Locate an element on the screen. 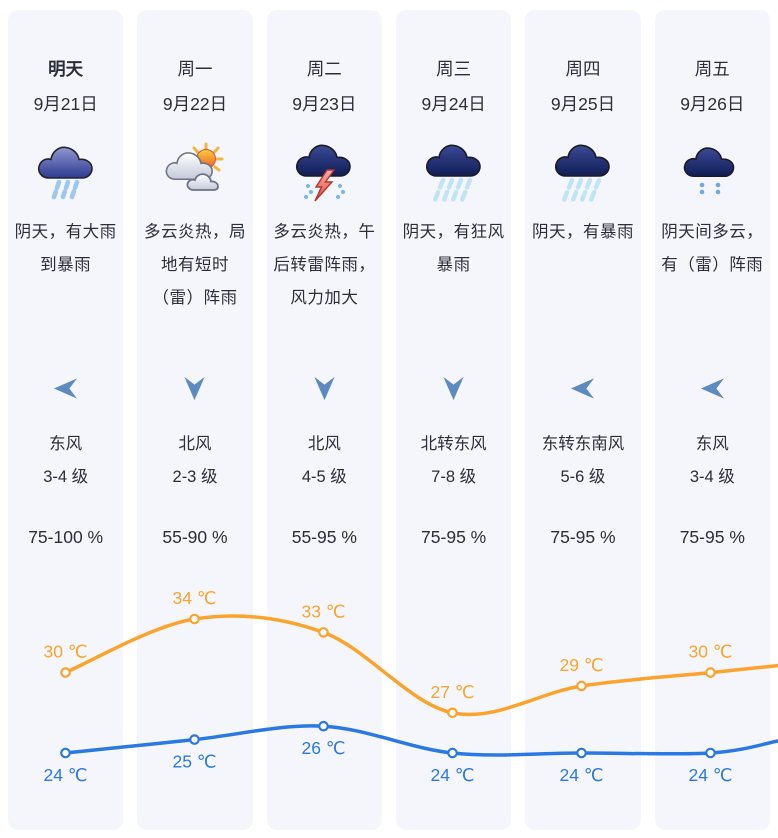  wind-direction: 北转东风 is located at coordinates (453, 444).